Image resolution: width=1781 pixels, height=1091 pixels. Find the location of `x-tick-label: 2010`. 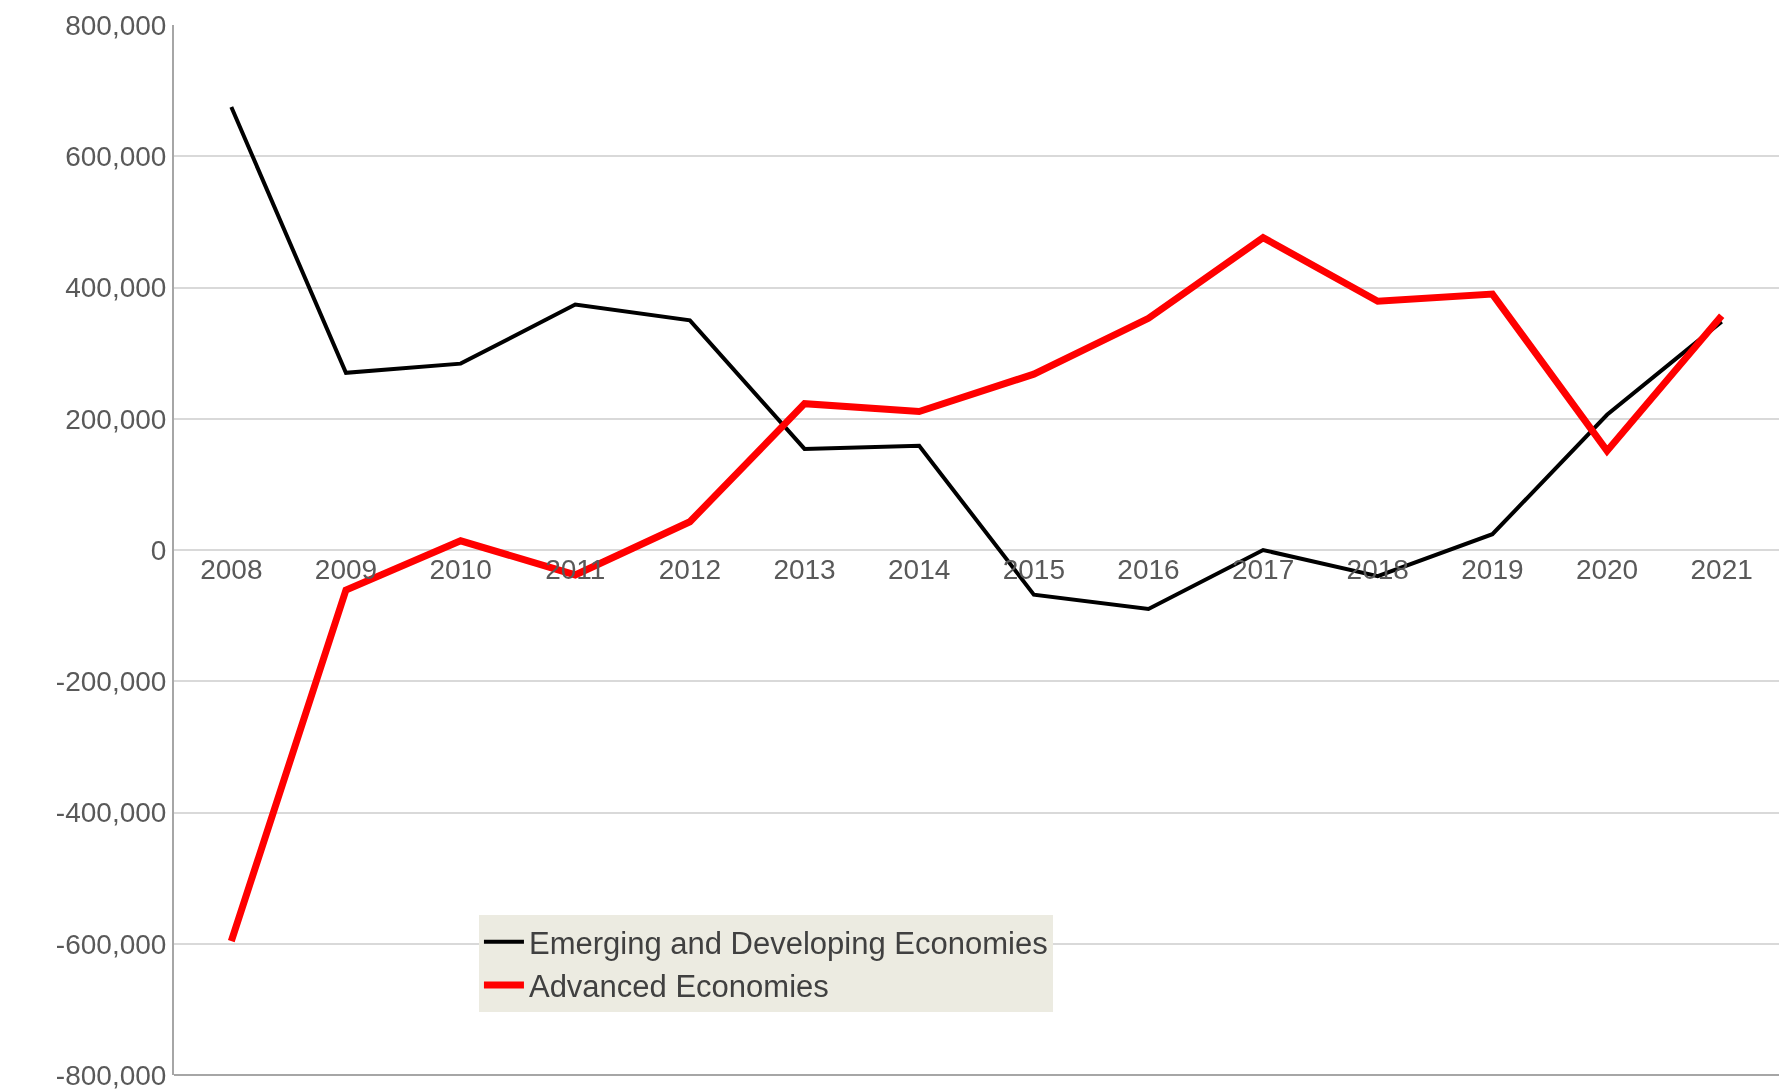

x-tick-label: 2010 is located at coordinates (460, 569).